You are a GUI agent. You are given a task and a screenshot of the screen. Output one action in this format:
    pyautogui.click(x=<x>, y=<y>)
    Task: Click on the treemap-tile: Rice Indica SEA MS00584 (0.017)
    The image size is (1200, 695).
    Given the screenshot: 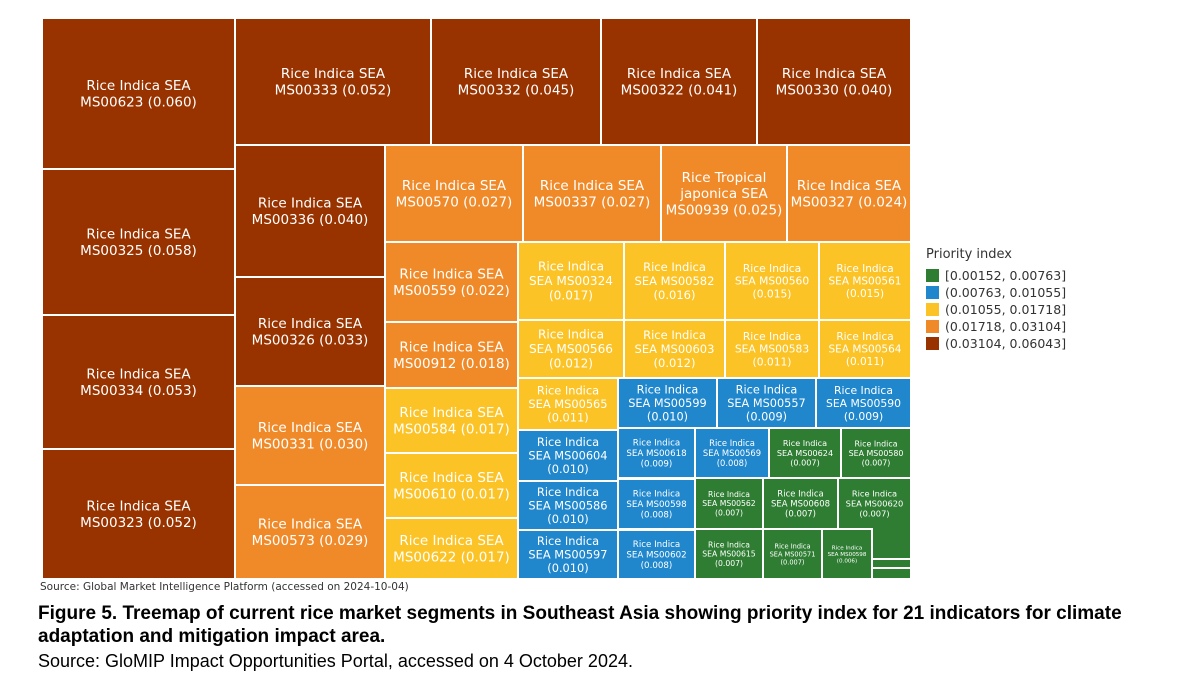 What is the action you would take?
    pyautogui.click(x=451, y=420)
    